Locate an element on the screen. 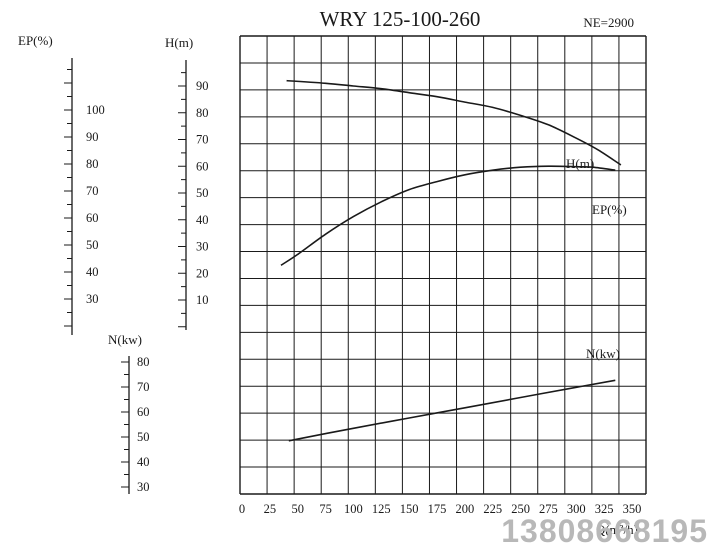 Image resolution: width=710 pixels, height=555 pixels. x-tick-label: 75 is located at coordinates (325, 509).